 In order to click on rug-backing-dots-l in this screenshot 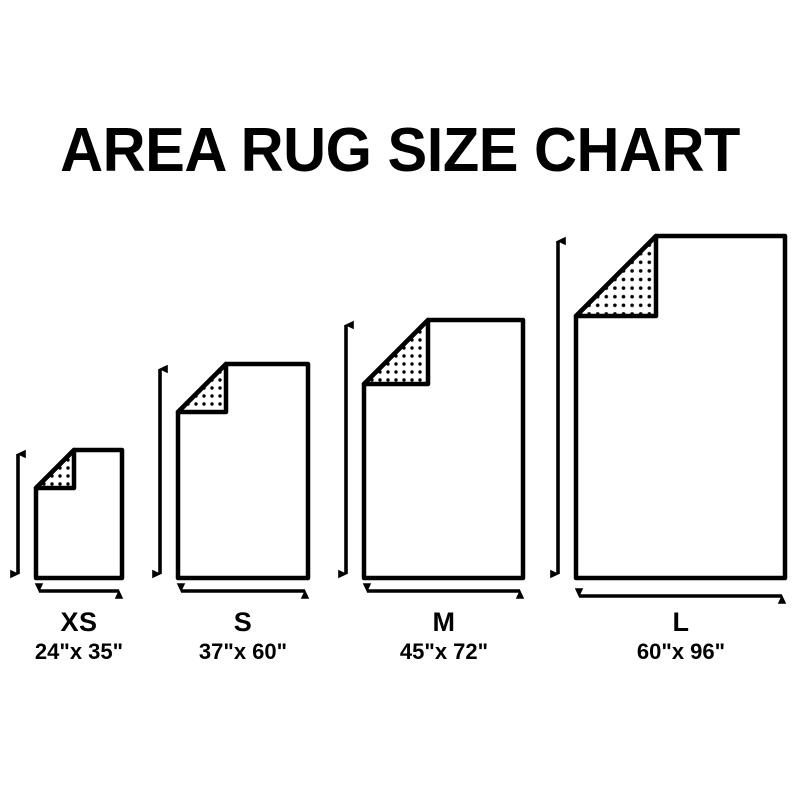, I will do `click(616, 276)`.